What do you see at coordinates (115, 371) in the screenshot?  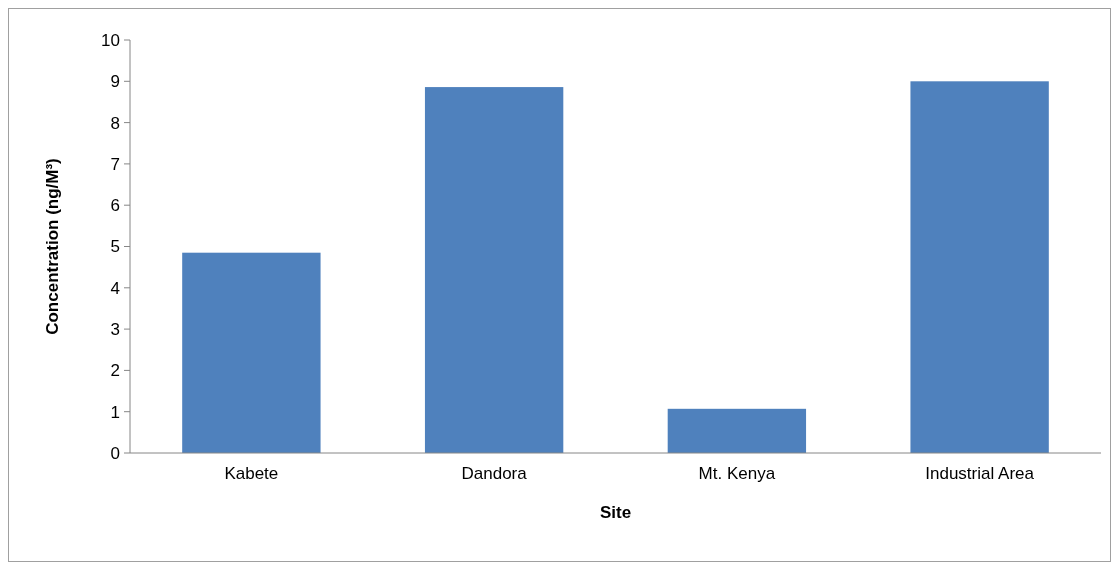 I see `y-tick-label: 2` at bounding box center [115, 371].